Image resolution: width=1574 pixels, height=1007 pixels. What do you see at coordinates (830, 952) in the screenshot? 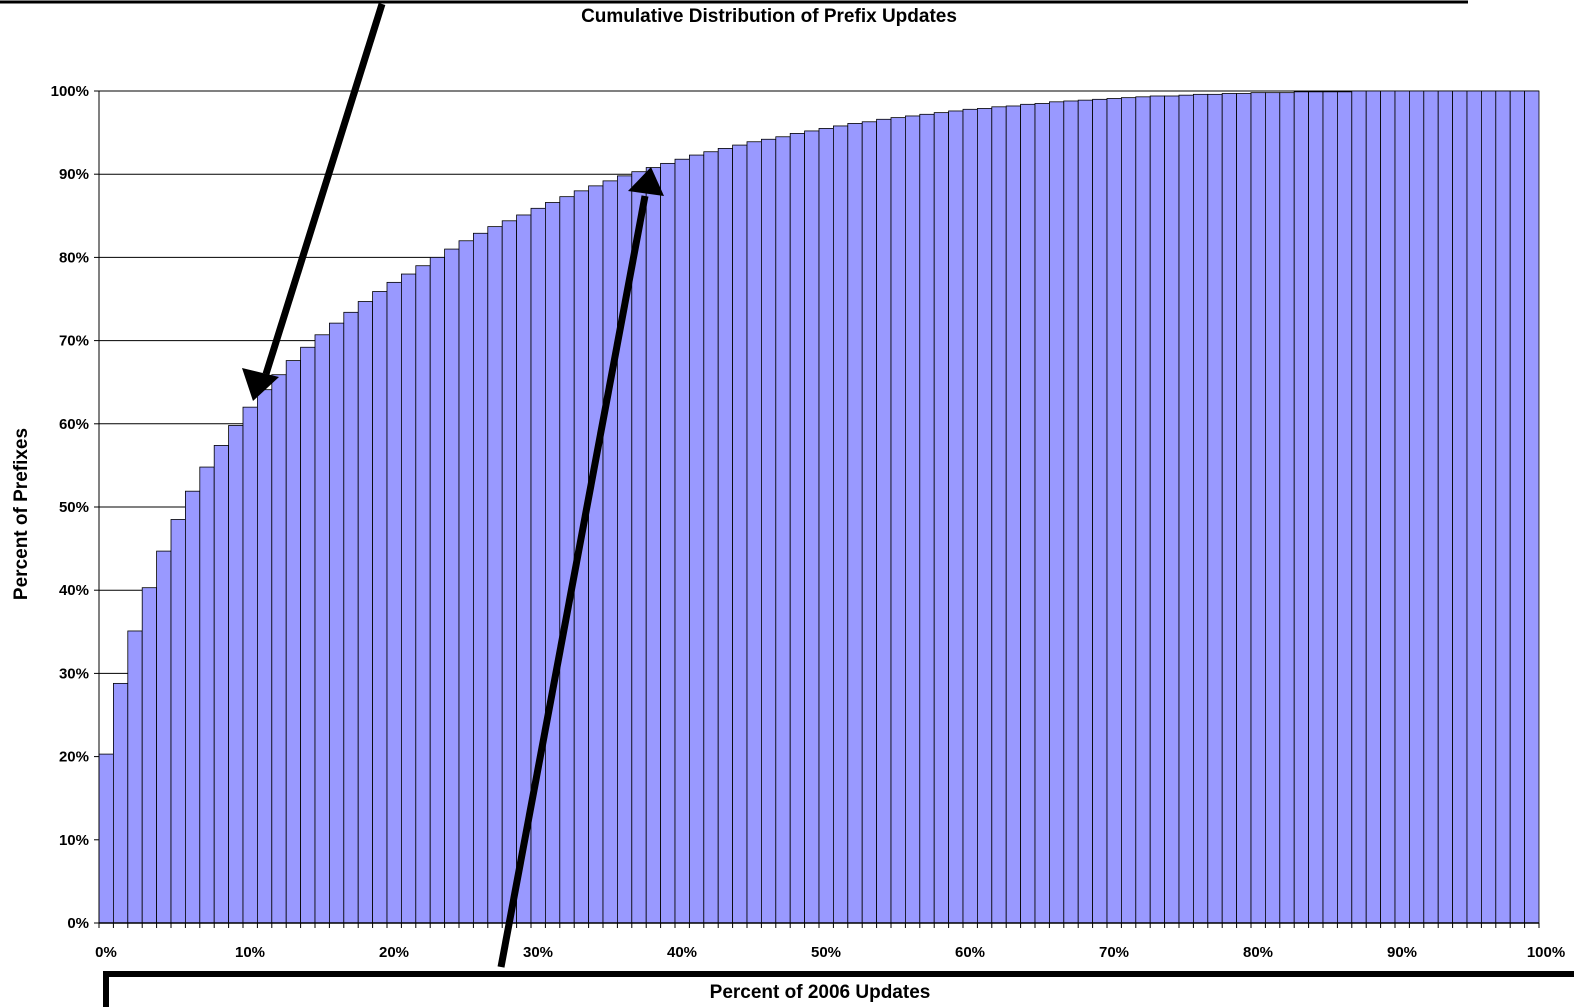
I see `x-axis-tick-labels: 0% 10% 20% 30% 40% 50% 60% 70% 80% 90% 100%` at bounding box center [830, 952].